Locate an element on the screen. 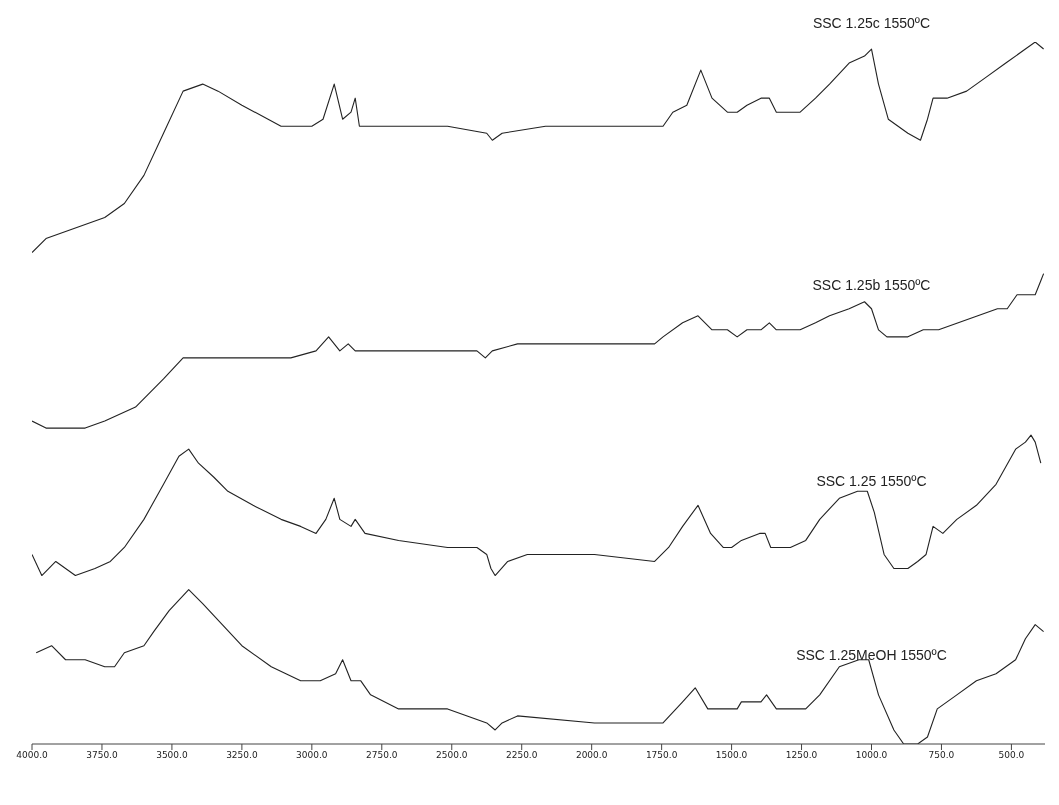 This screenshot has width=1059, height=805. x-tick-label: 2250.0 is located at coordinates (521, 755).